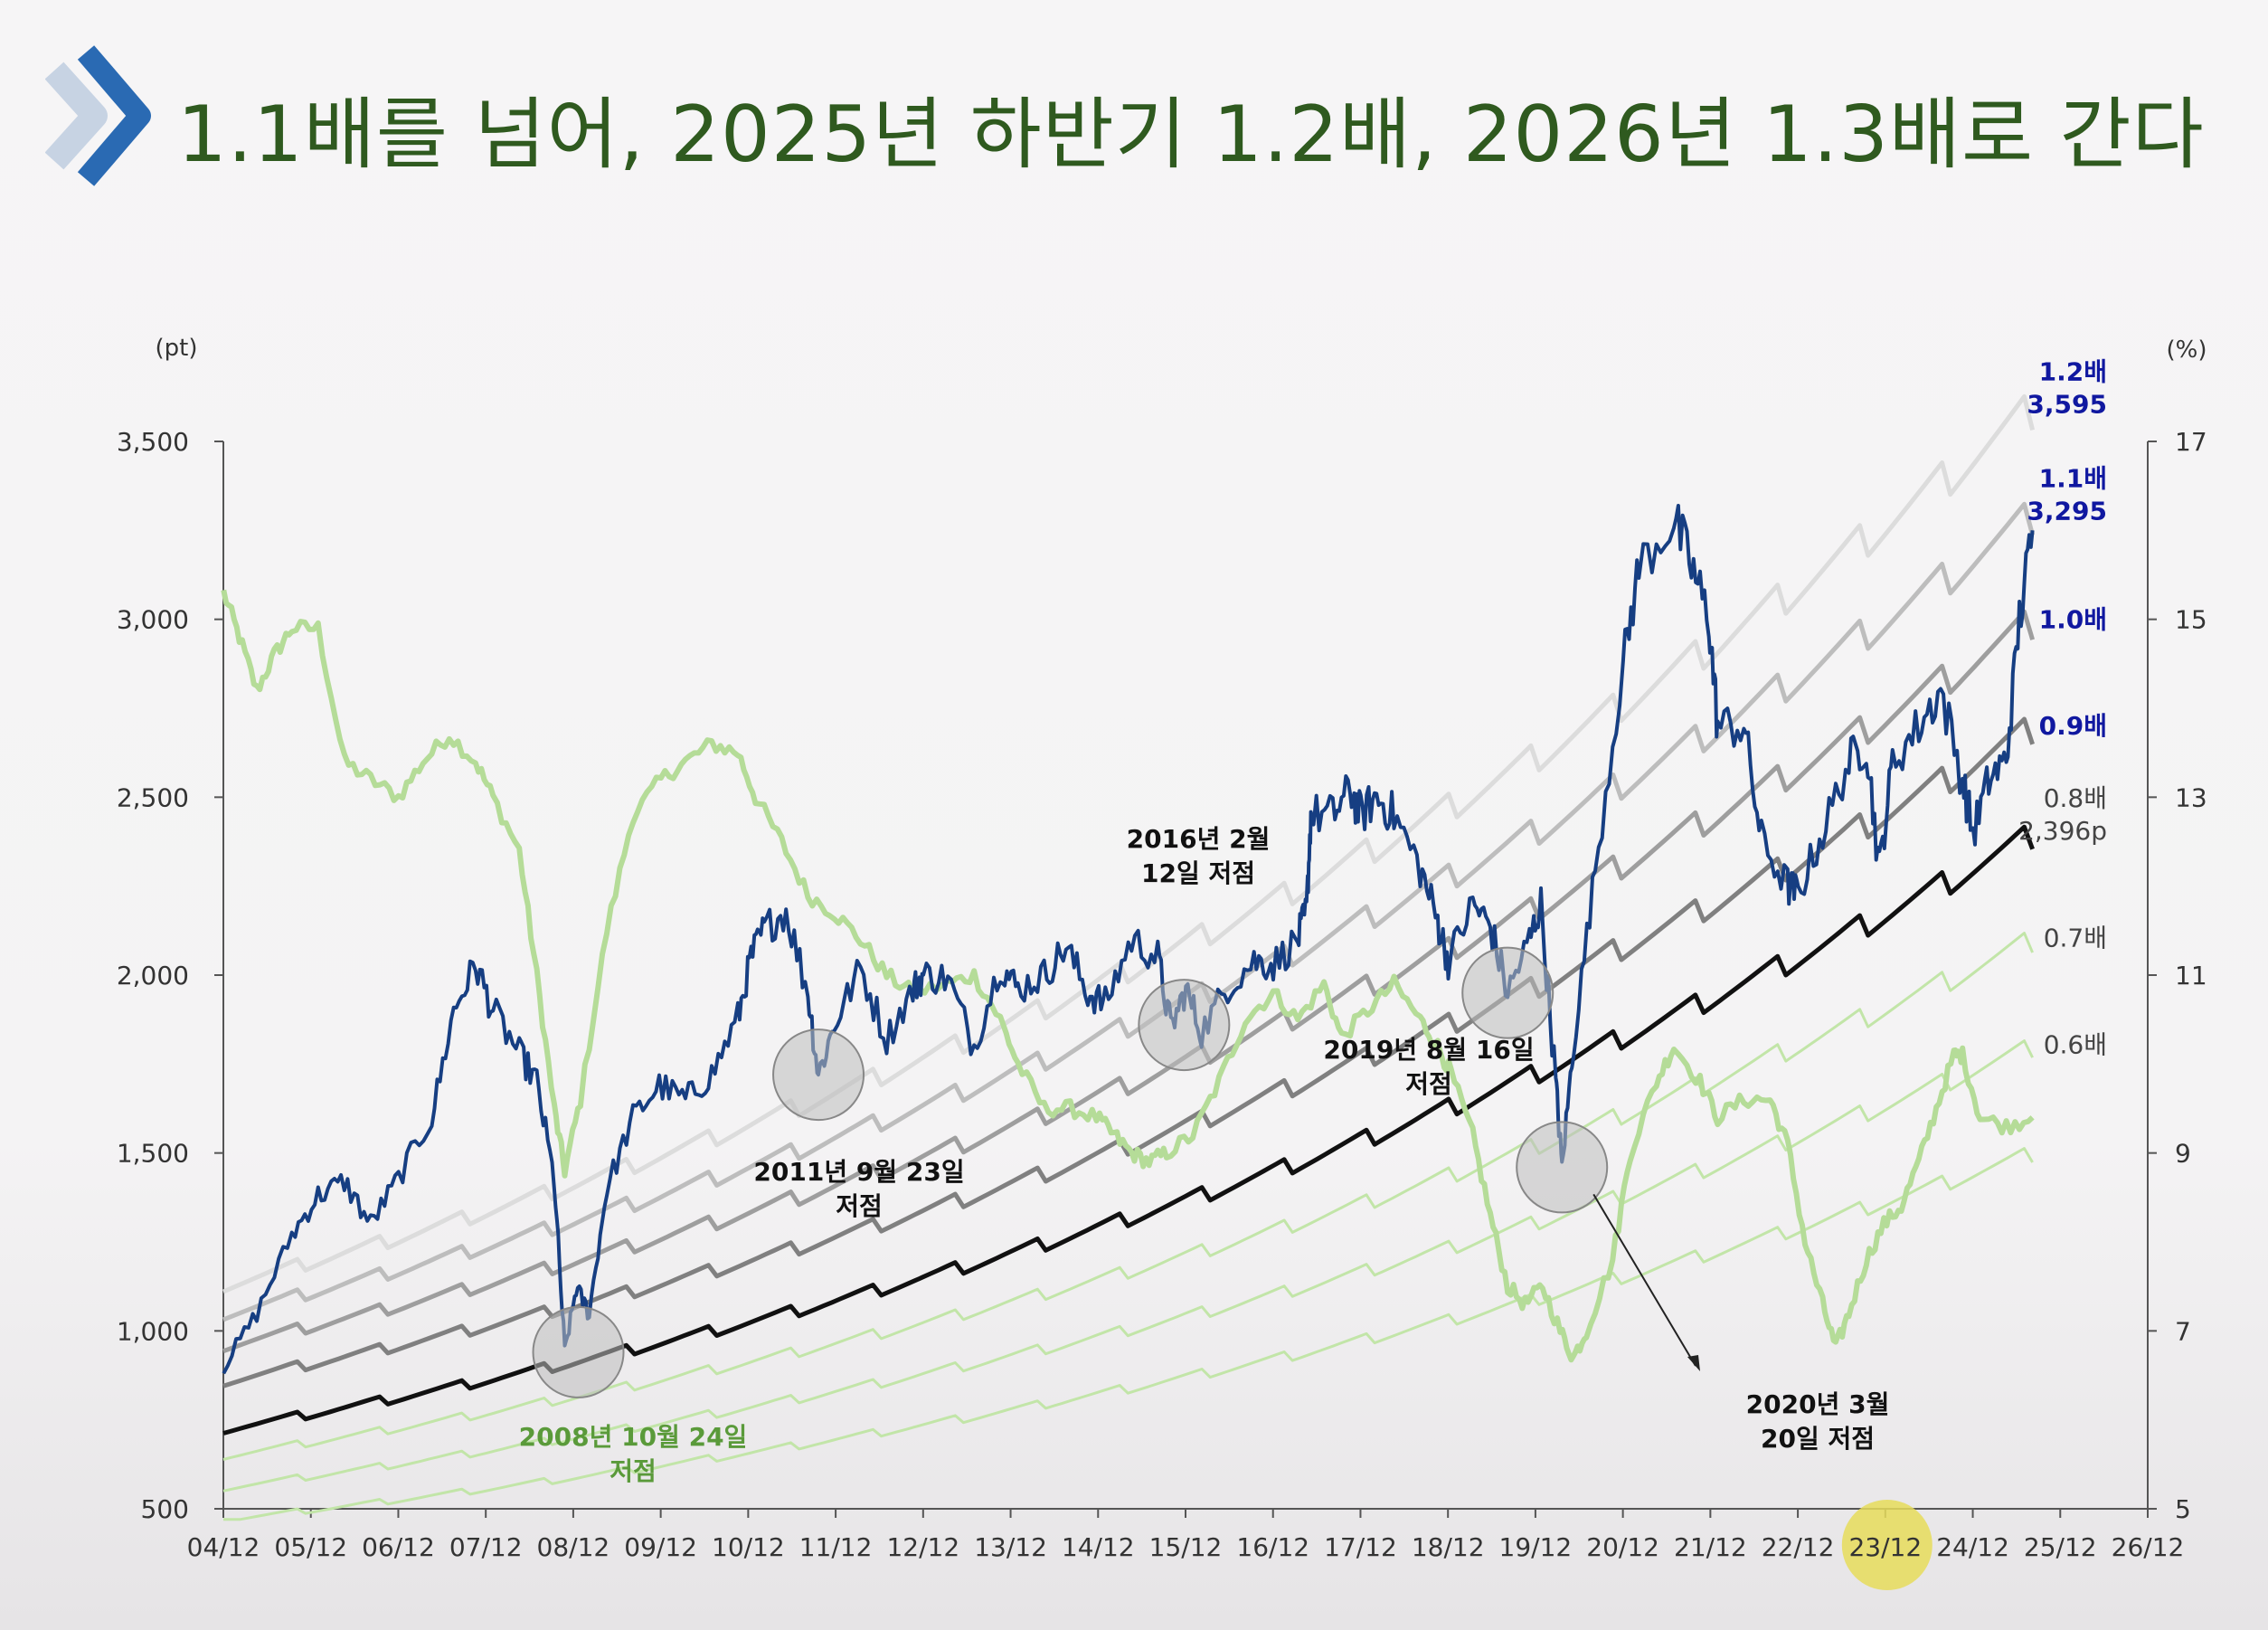  Describe the element at coordinates (1098, 1547) in the screenshot. I see `x-tick-label: 14/12` at that location.